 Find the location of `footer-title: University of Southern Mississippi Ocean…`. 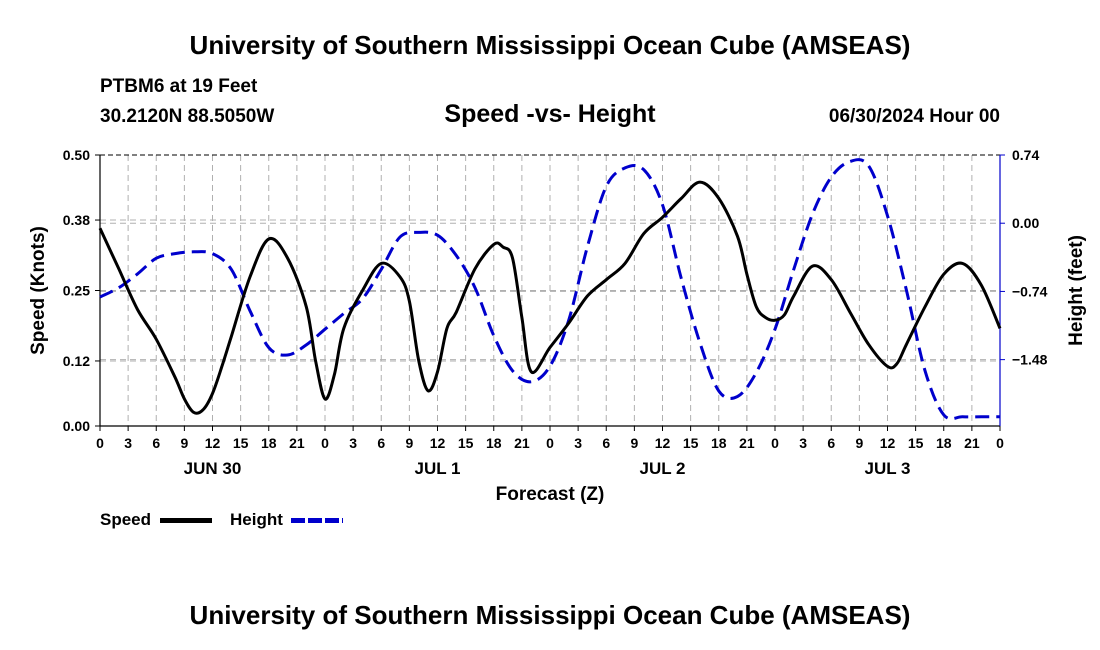

footer-title: University of Southern Mississippi Ocean… is located at coordinates (550, 615).